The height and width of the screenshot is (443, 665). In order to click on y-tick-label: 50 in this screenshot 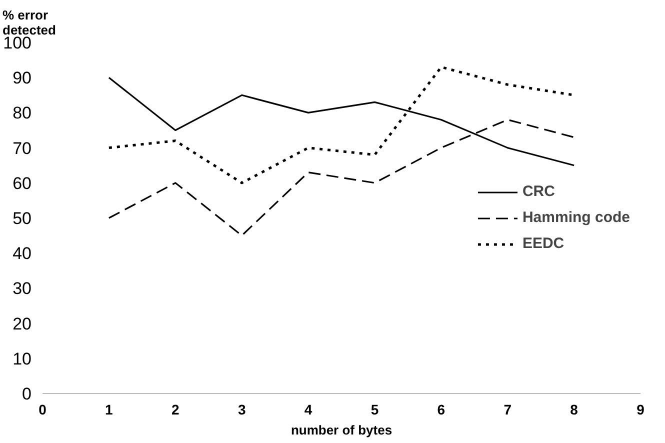, I will do `click(22, 218)`.